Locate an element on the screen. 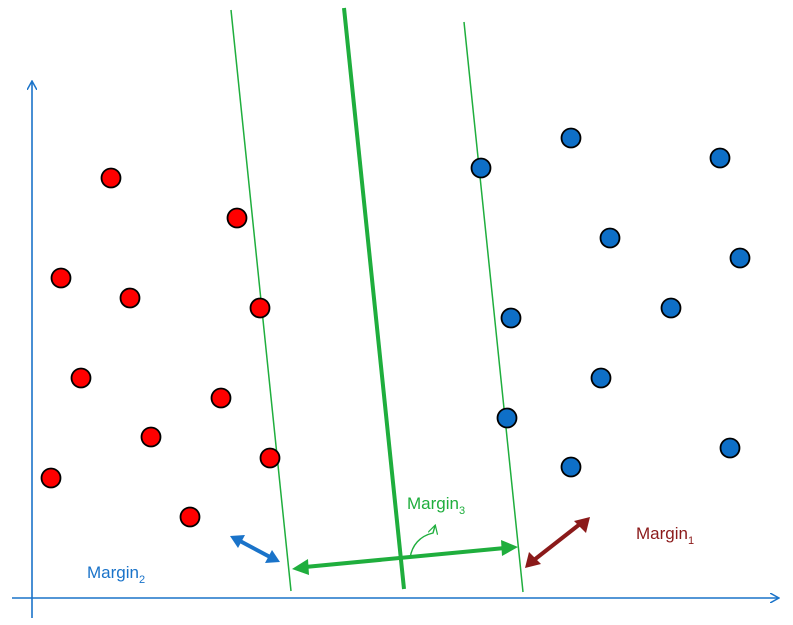  hyperplane is located at coordinates (374, 298).